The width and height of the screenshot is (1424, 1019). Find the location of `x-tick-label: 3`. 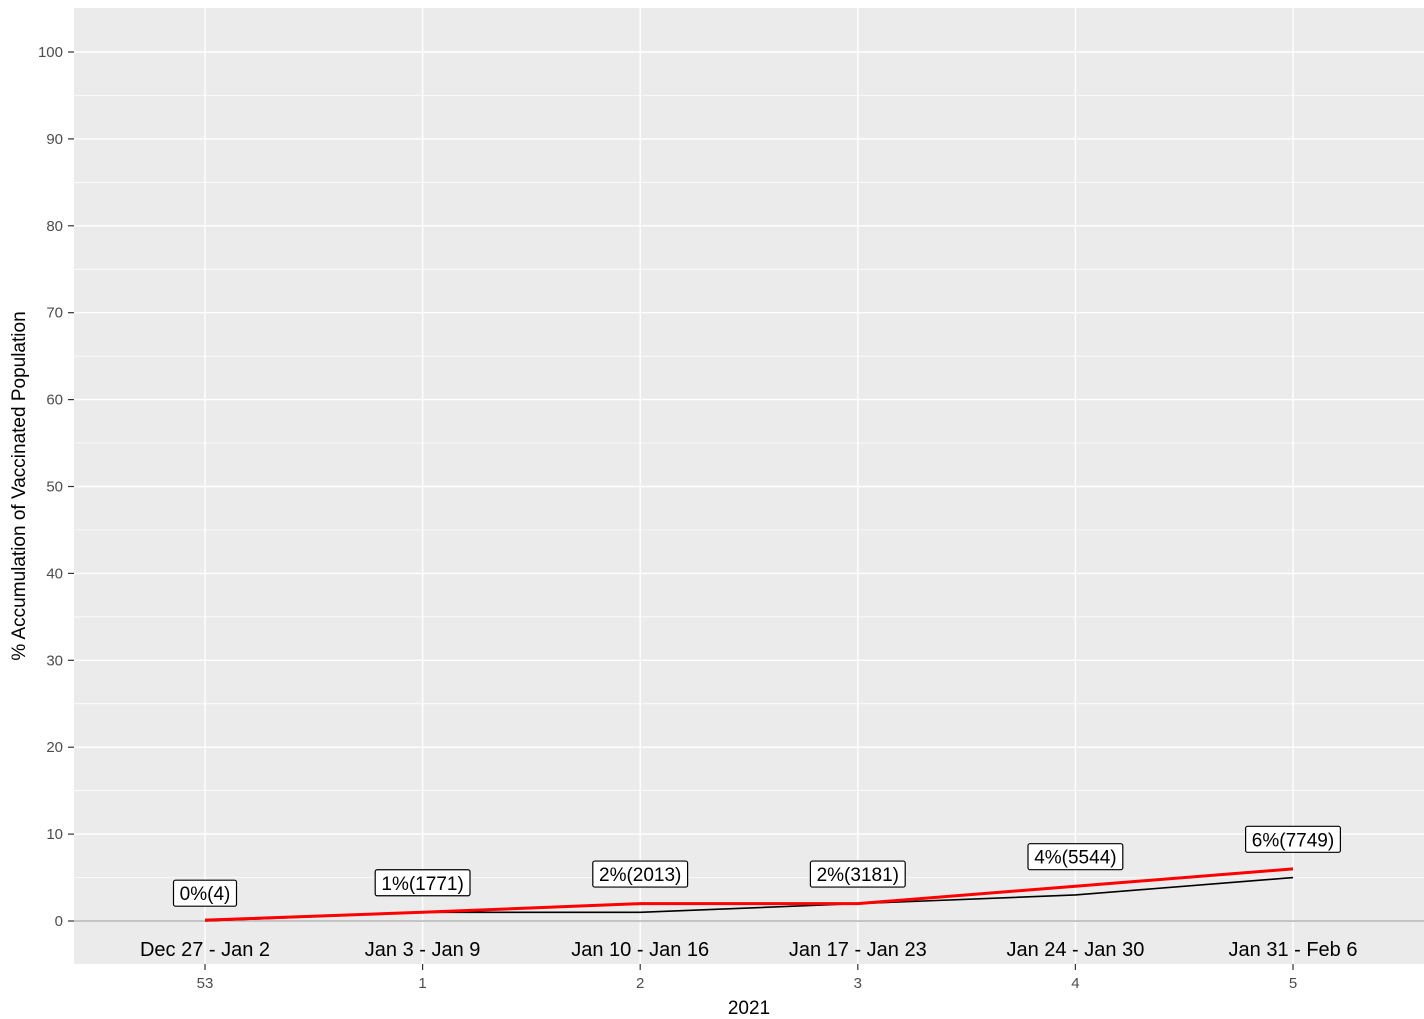

x-tick-label: 3 is located at coordinates (858, 983).